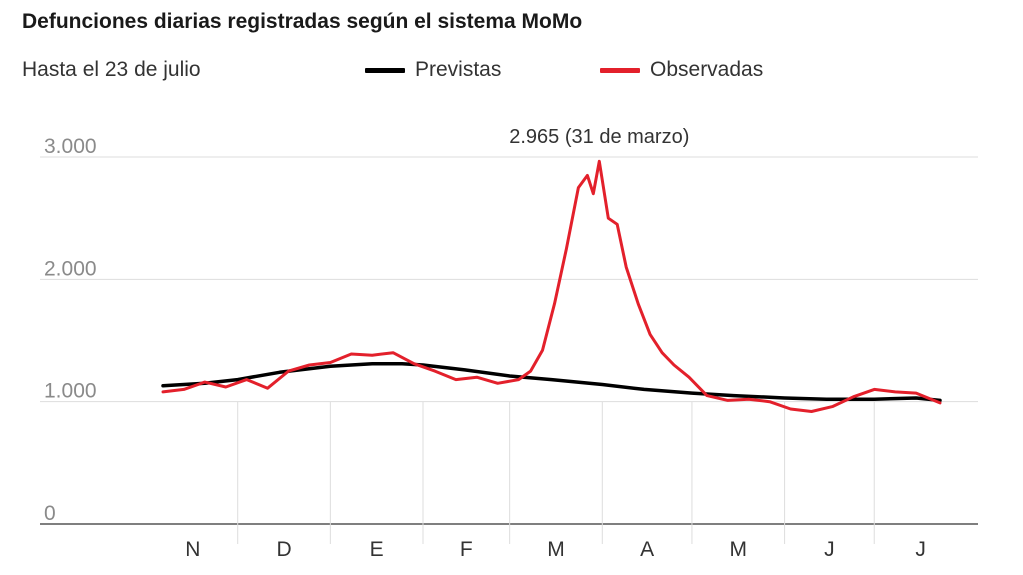  Describe the element at coordinates (377, 549) in the screenshot. I see `x-tick-label: E` at that location.